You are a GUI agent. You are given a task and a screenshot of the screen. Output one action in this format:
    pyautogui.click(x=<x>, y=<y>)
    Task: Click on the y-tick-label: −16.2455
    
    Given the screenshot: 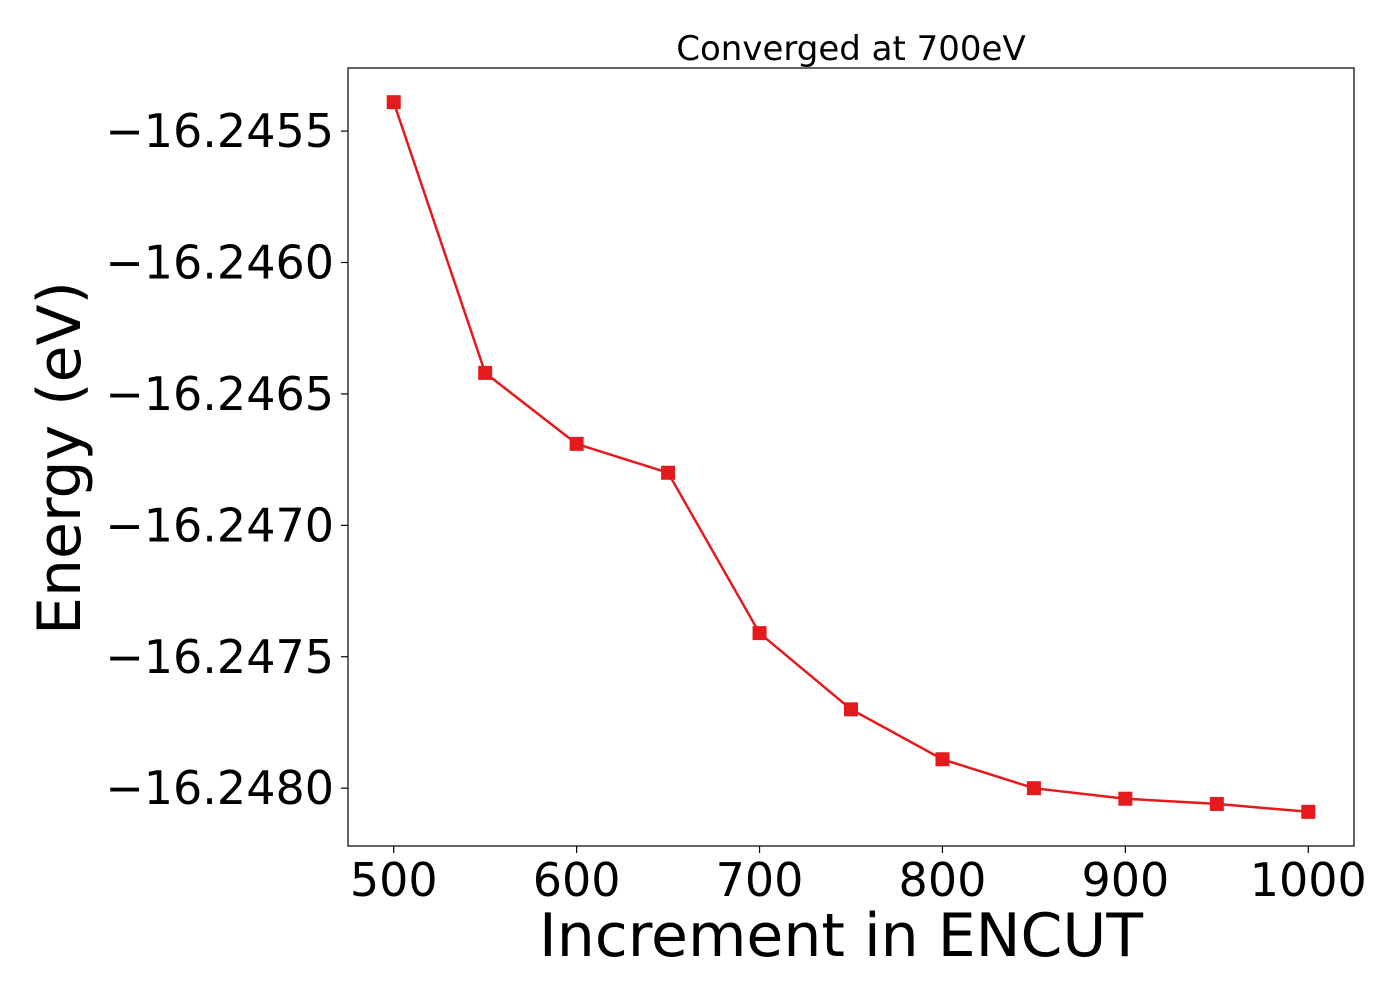 What is the action you would take?
    pyautogui.click(x=219, y=131)
    